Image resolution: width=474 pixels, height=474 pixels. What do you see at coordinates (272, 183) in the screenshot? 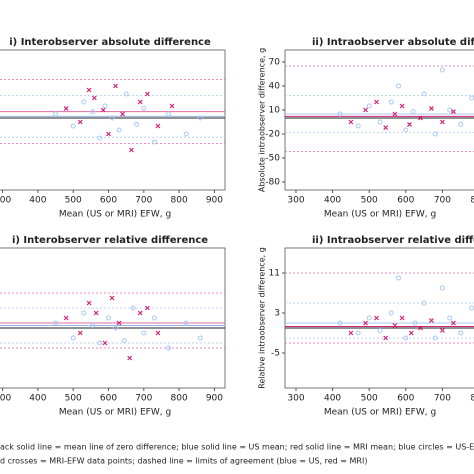
I see `y-tick-label: -80` at bounding box center [272, 183].